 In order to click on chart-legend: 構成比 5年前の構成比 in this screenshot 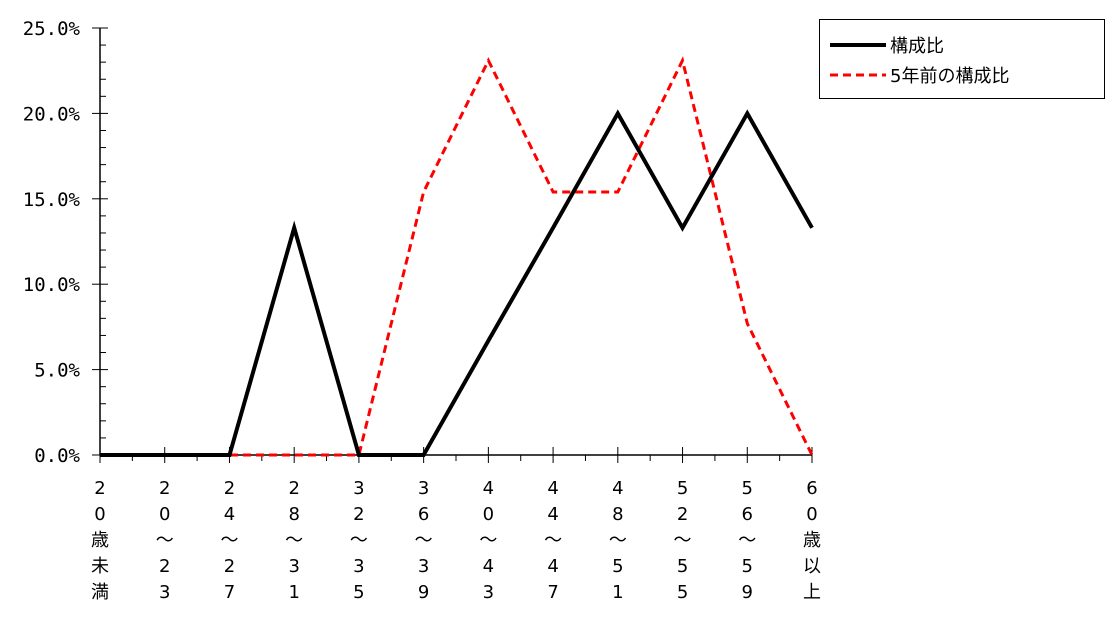, I will do `click(962, 59)`.